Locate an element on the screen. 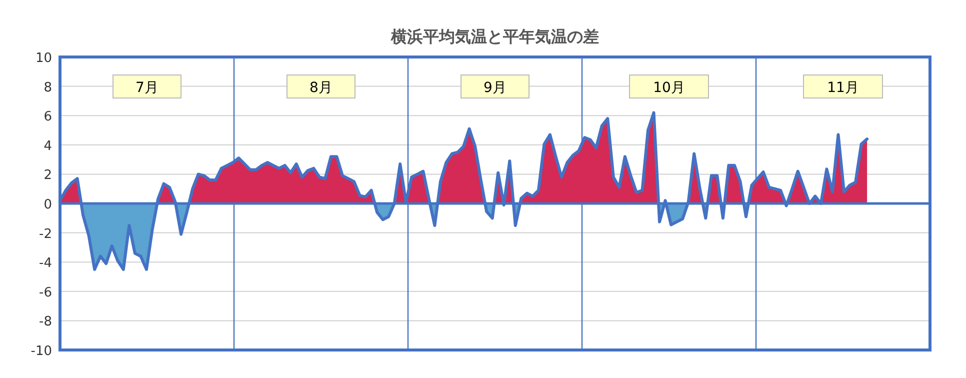 The height and width of the screenshot is (378, 966). y-tick-label: -2 is located at coordinates (45, 234).